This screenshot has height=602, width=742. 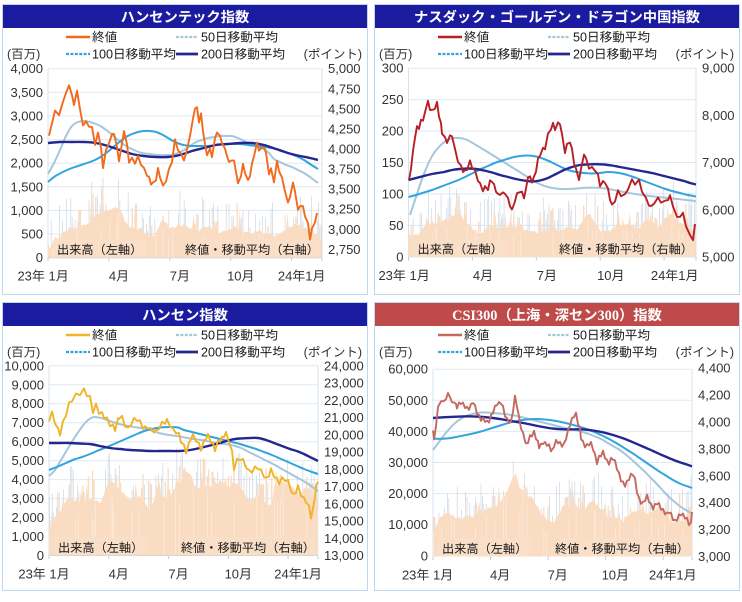 I want to click on svg-text: 4,400, so click(x=714, y=368).